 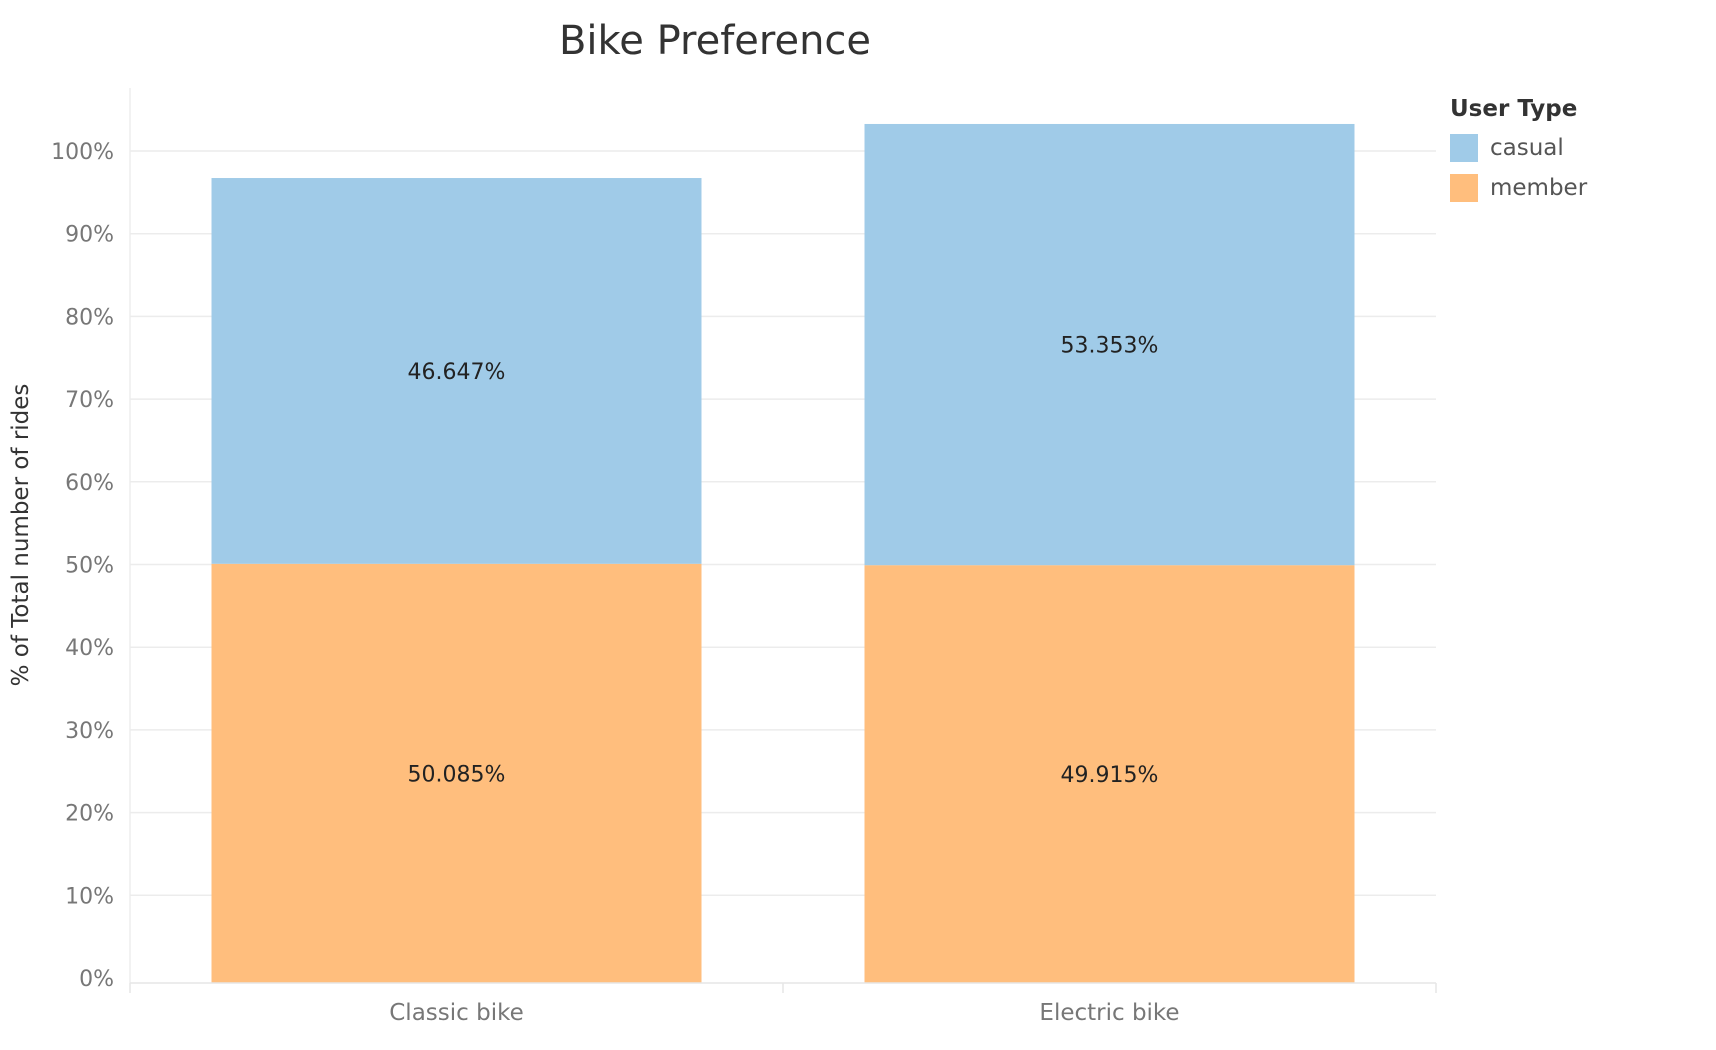 I want to click on legend-item-casual: casual, so click(x=1518, y=148).